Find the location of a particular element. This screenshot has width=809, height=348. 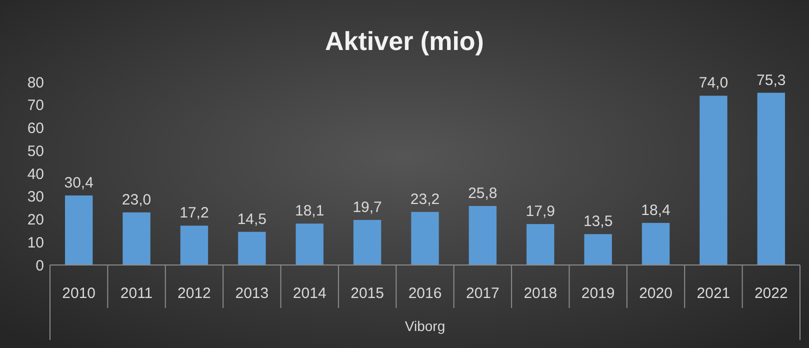

x-tick-label: 2013 is located at coordinates (252, 293).